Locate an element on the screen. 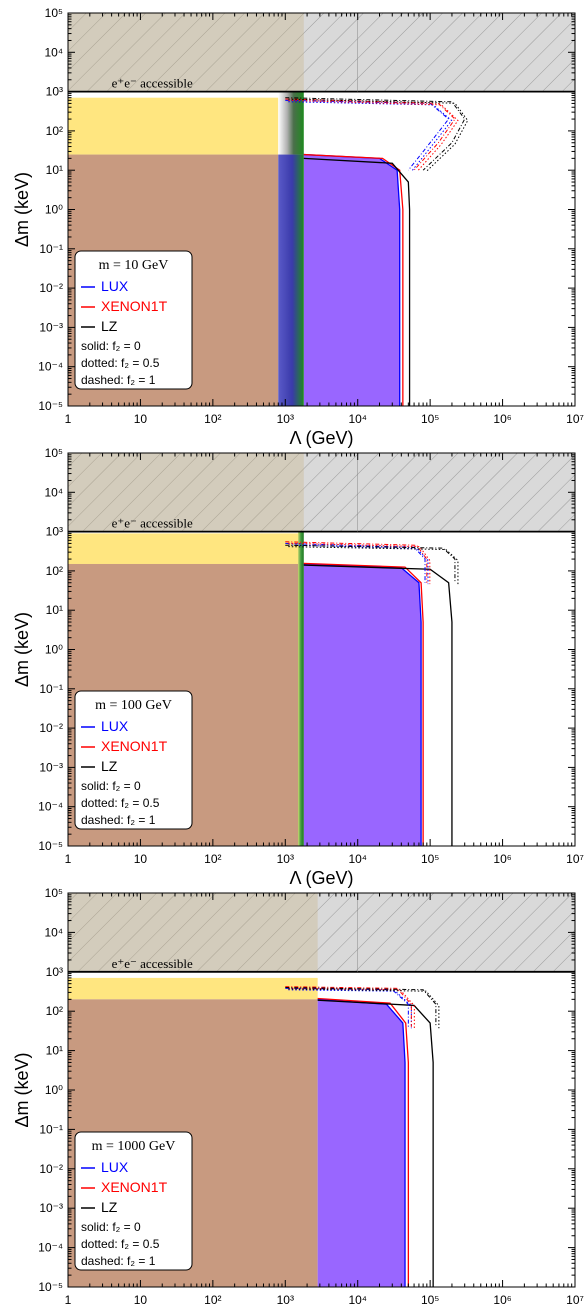  band-lower is located at coordinates (291, 280).